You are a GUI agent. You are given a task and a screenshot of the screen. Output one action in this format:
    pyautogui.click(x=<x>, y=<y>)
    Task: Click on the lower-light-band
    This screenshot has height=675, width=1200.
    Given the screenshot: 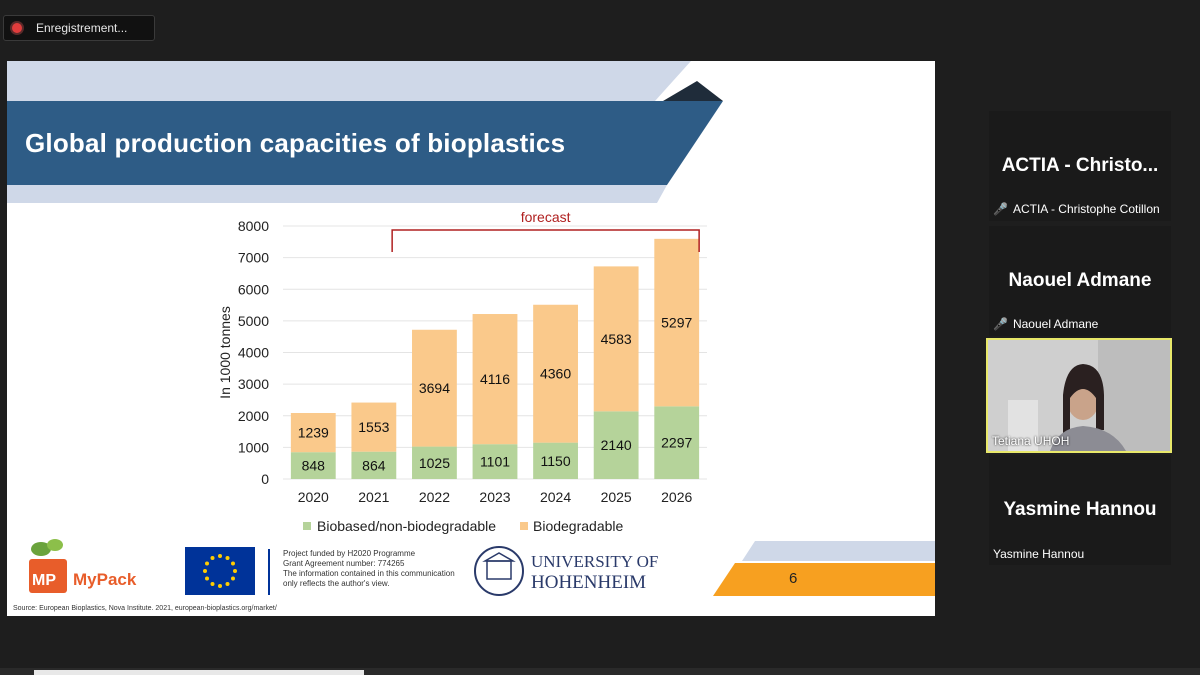 What is the action you would take?
    pyautogui.click(x=337, y=194)
    